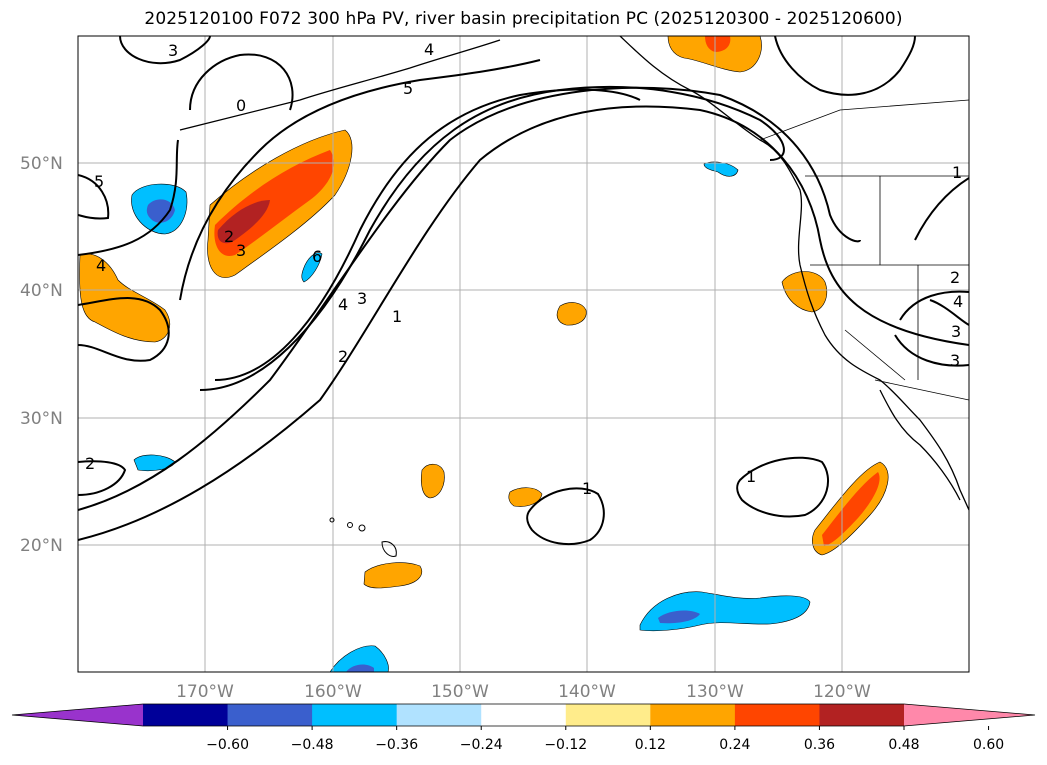  Describe the element at coordinates (243, 222) in the screenshot. I see `shade-darkred-nw` at that location.